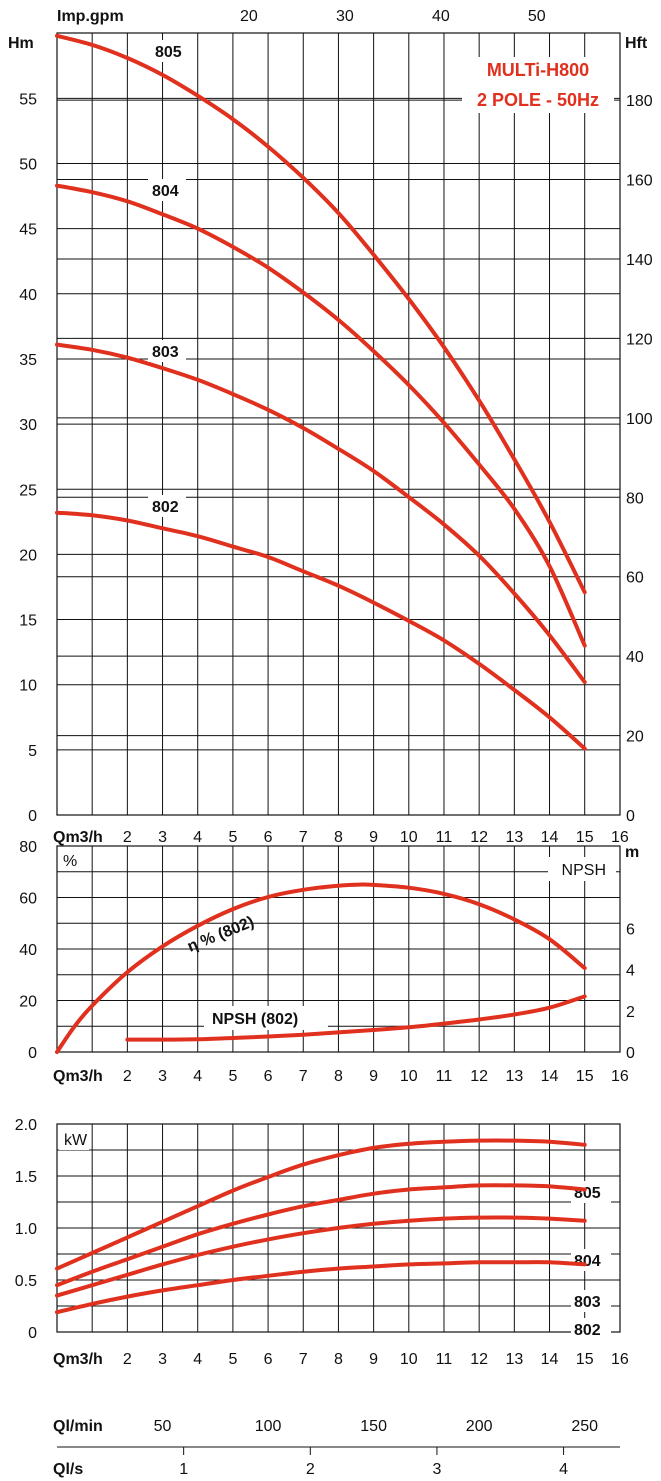 Image resolution: width=661 pixels, height=1481 pixels. Describe the element at coordinates (26, 1177) in the screenshot. I see `y-tick-label: 1.5` at that location.